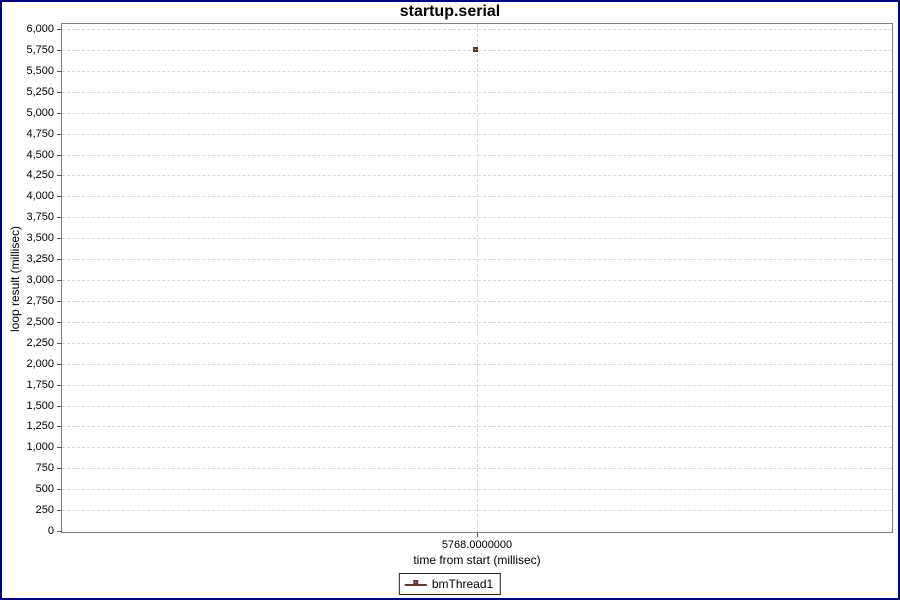 This screenshot has height=600, width=900. What do you see at coordinates (40, 133) in the screenshot?
I see `y-tick-label: 4,750` at bounding box center [40, 133].